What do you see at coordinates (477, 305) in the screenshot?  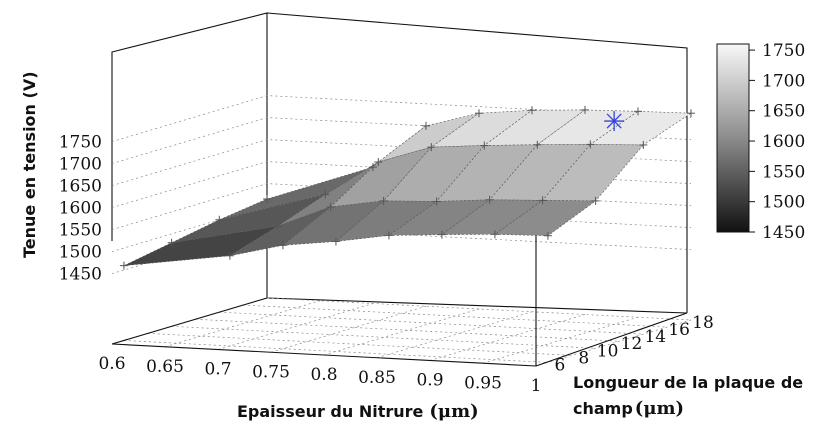 I see `back-floor-edge` at bounding box center [477, 305].